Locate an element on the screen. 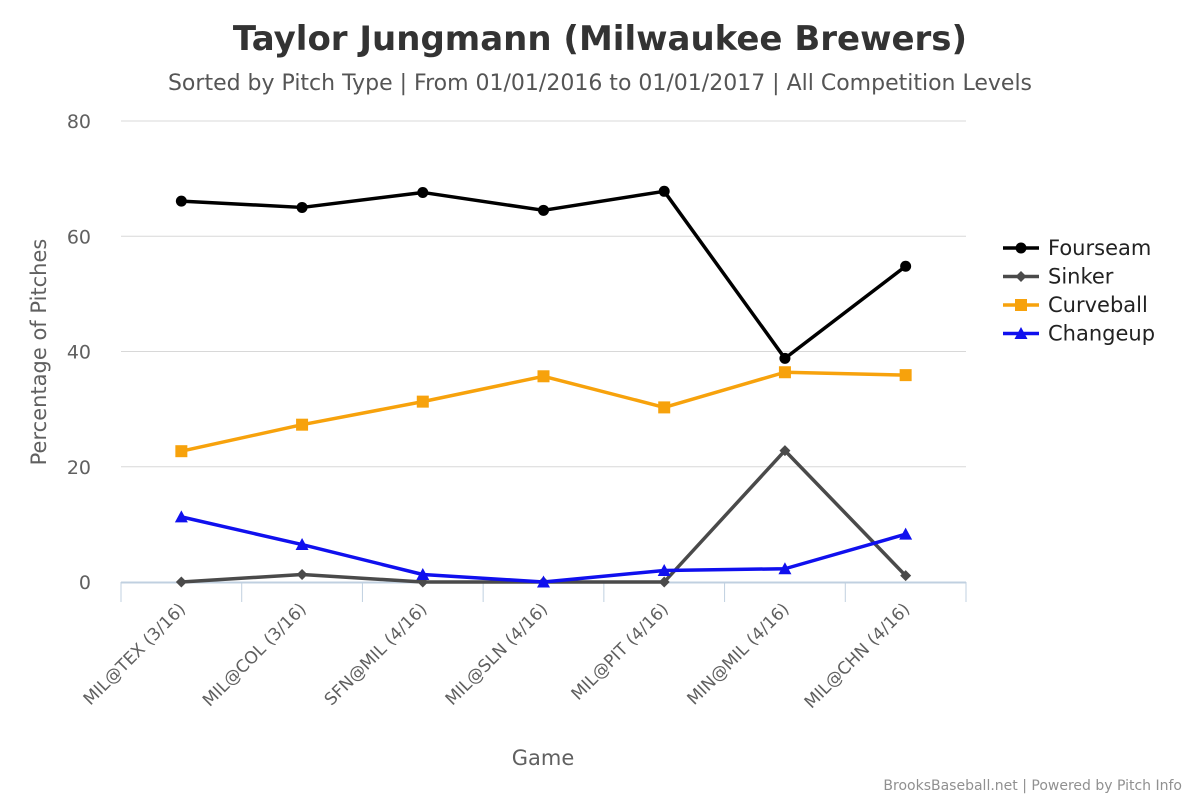  legend-label: Sinker is located at coordinates (1081, 277).